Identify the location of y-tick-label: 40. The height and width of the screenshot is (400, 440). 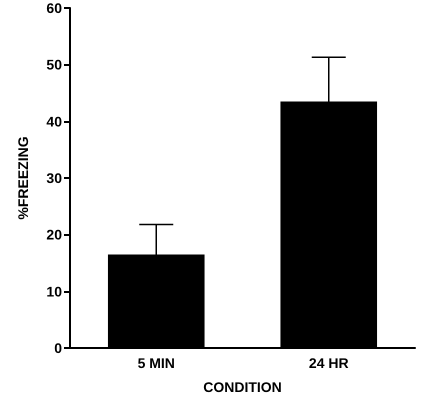
(54, 121).